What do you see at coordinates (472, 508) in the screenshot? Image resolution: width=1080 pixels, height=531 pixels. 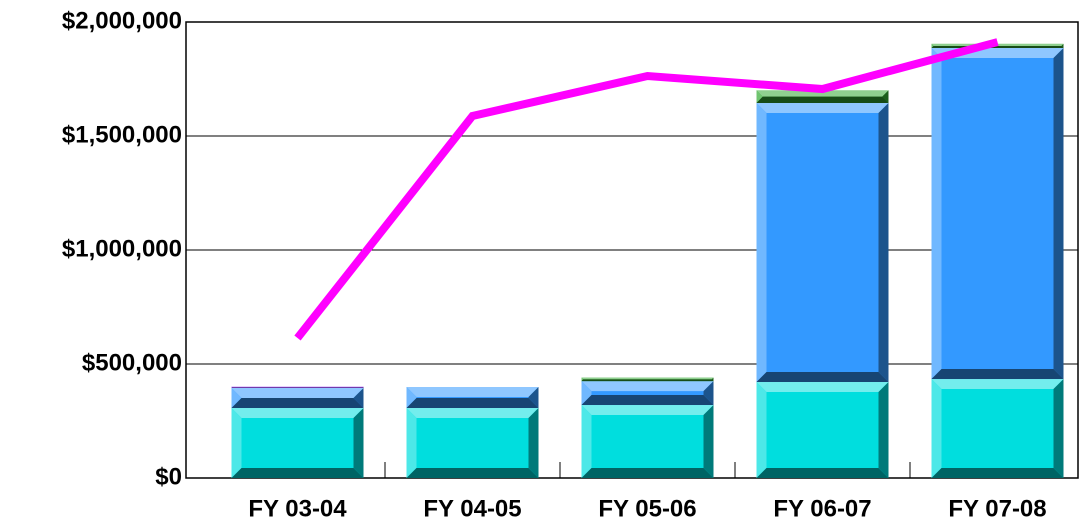 I see `x-tick-label: FY 04-05` at bounding box center [472, 508].